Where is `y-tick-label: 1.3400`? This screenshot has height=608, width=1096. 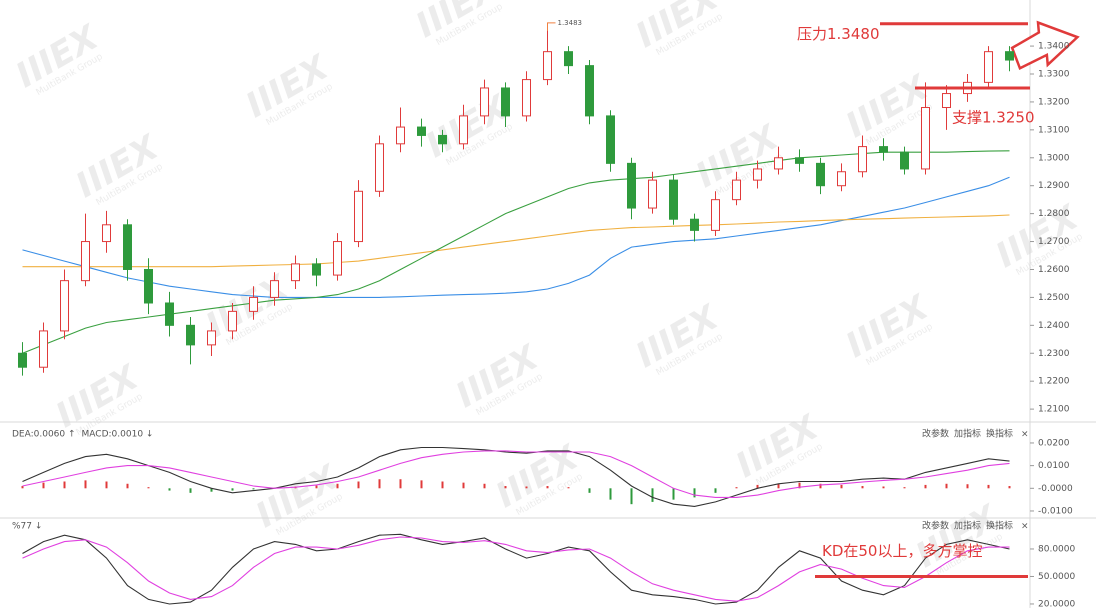 y-tick-label: 1.3400 is located at coordinates (1054, 47).